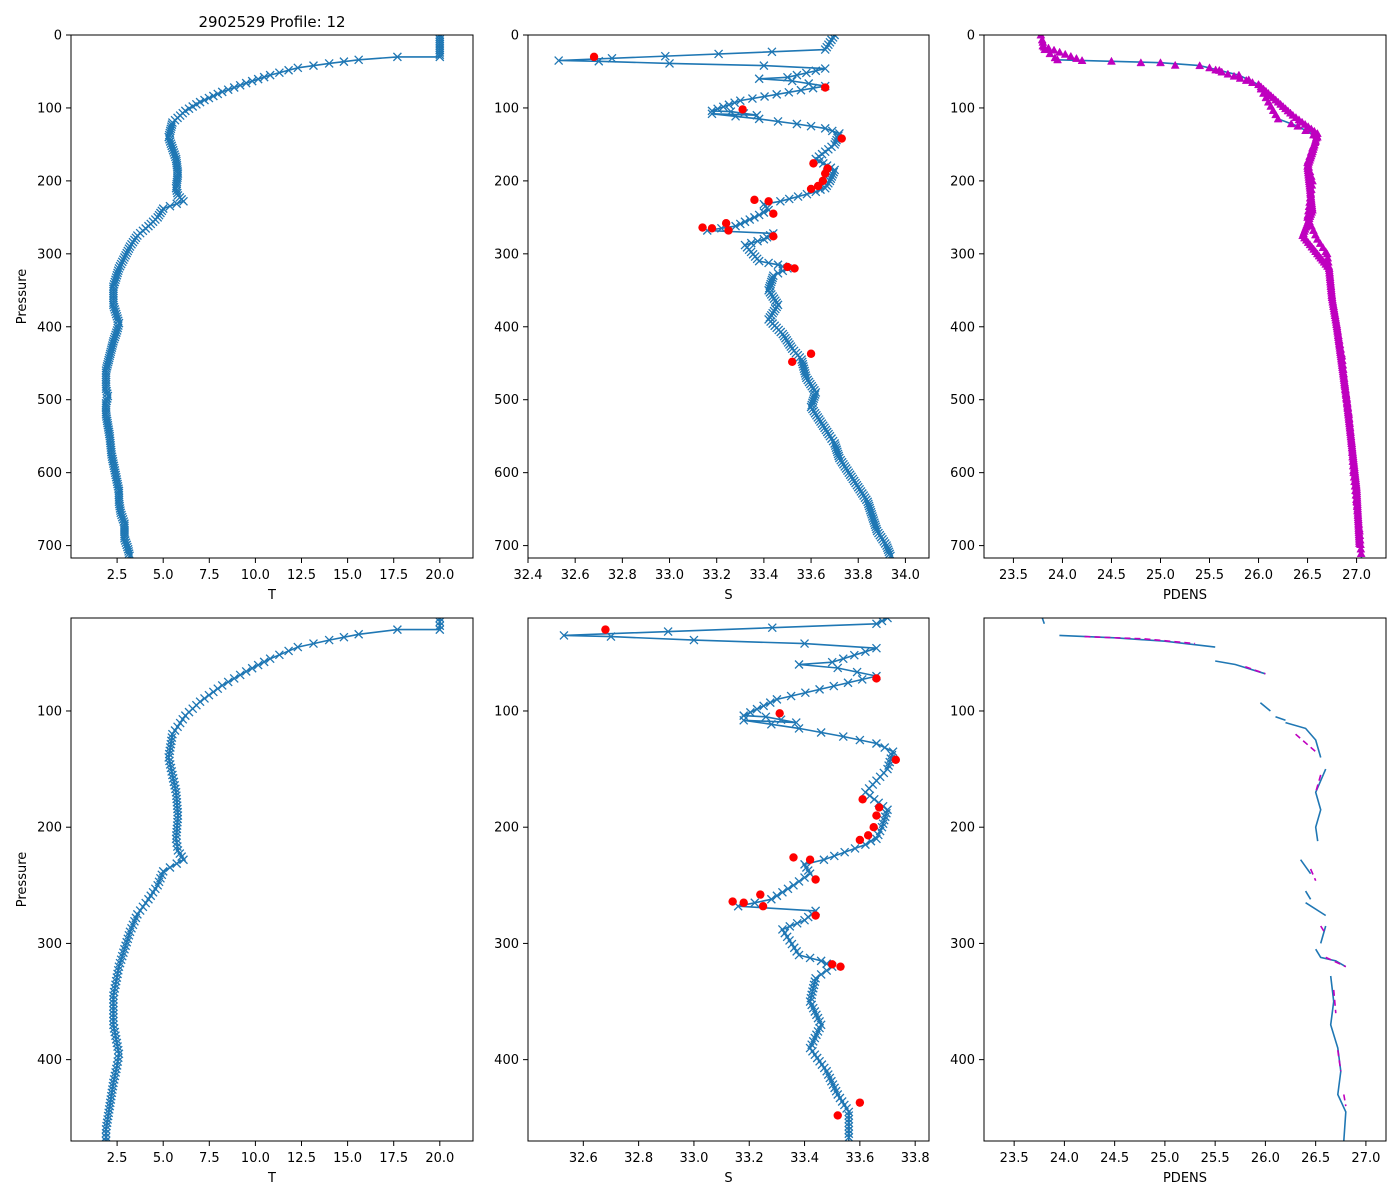 This screenshot has height=1200, width=1400. What do you see at coordinates (1209, 575) in the screenshot?
I see `x-tick-label: 25.5` at bounding box center [1209, 575].